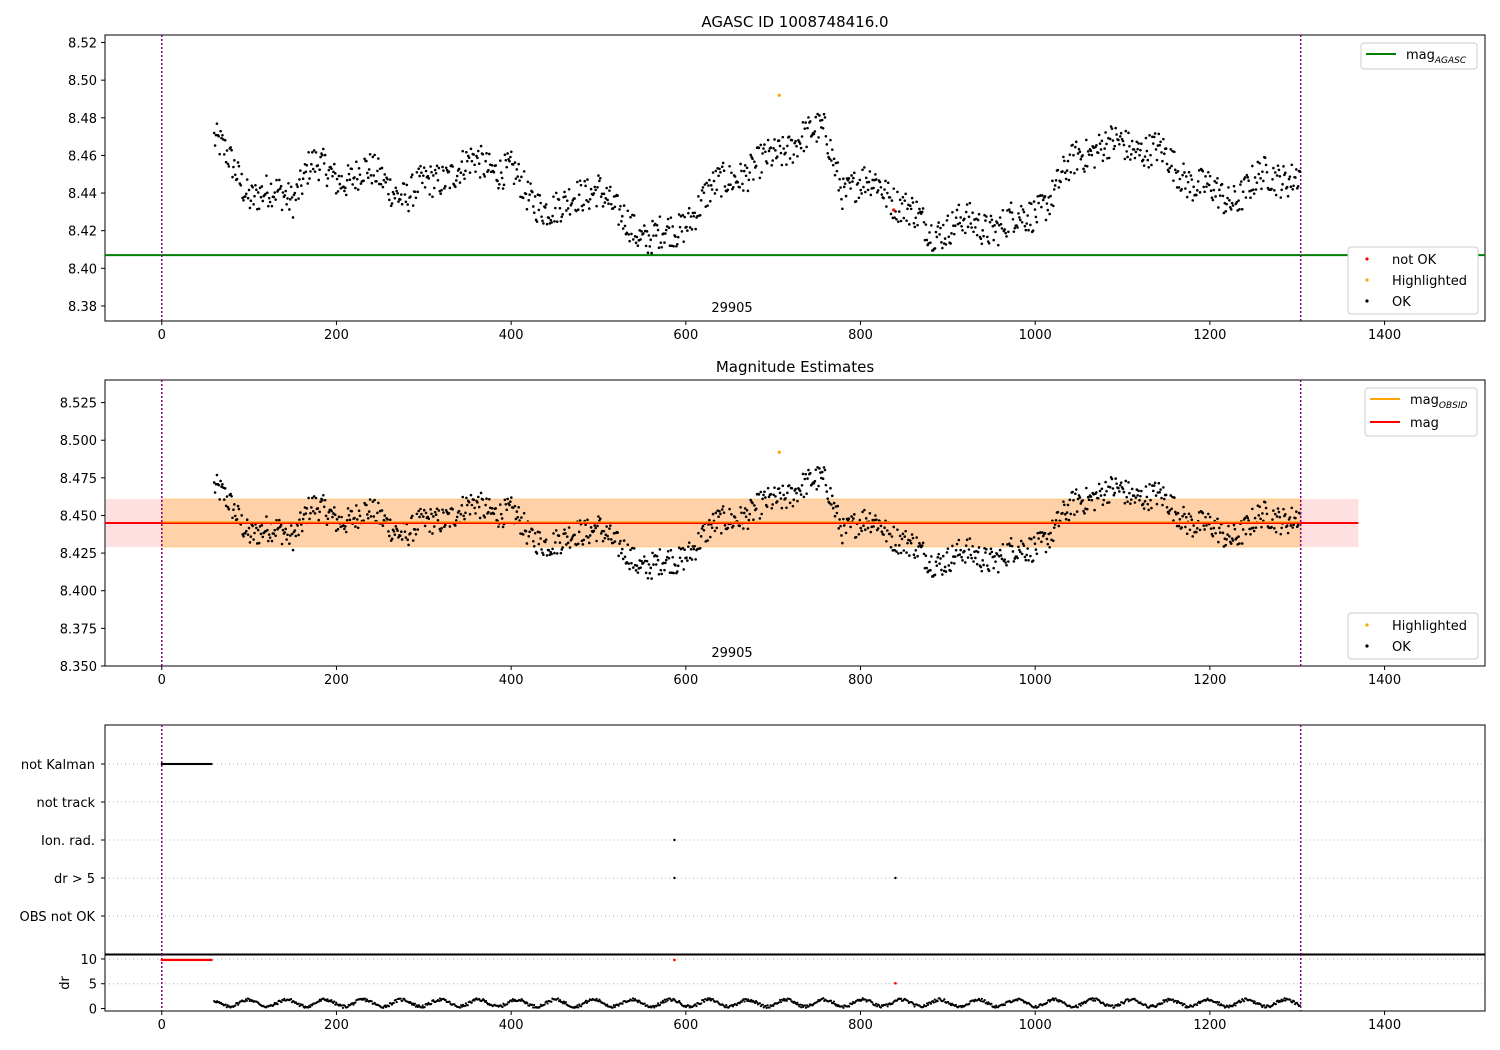  I want to click on x-tick-label: 1200, so click(1209, 335).